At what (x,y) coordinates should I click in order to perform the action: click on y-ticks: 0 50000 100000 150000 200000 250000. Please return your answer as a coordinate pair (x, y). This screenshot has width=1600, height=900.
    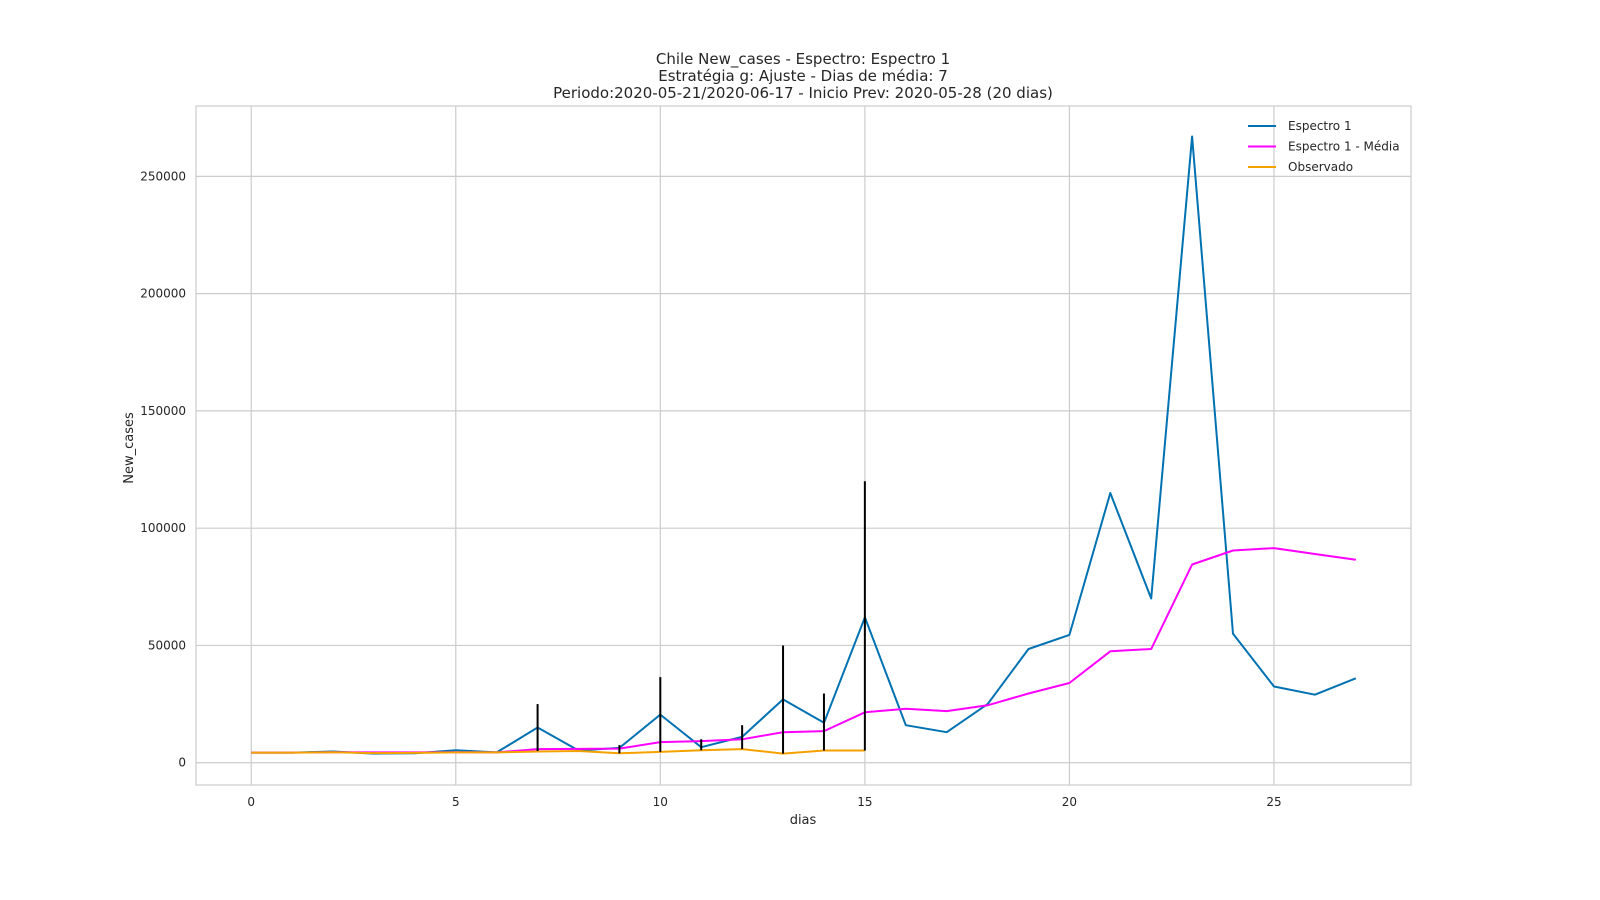
    Looking at the image, I should click on (163, 469).